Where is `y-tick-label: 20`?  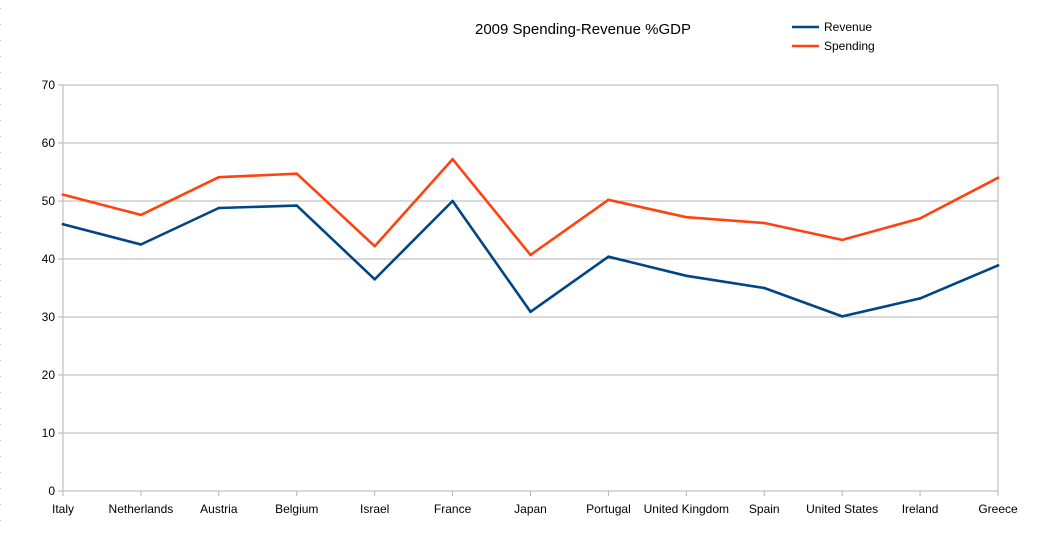
y-tick-label: 20 is located at coordinates (49, 375).